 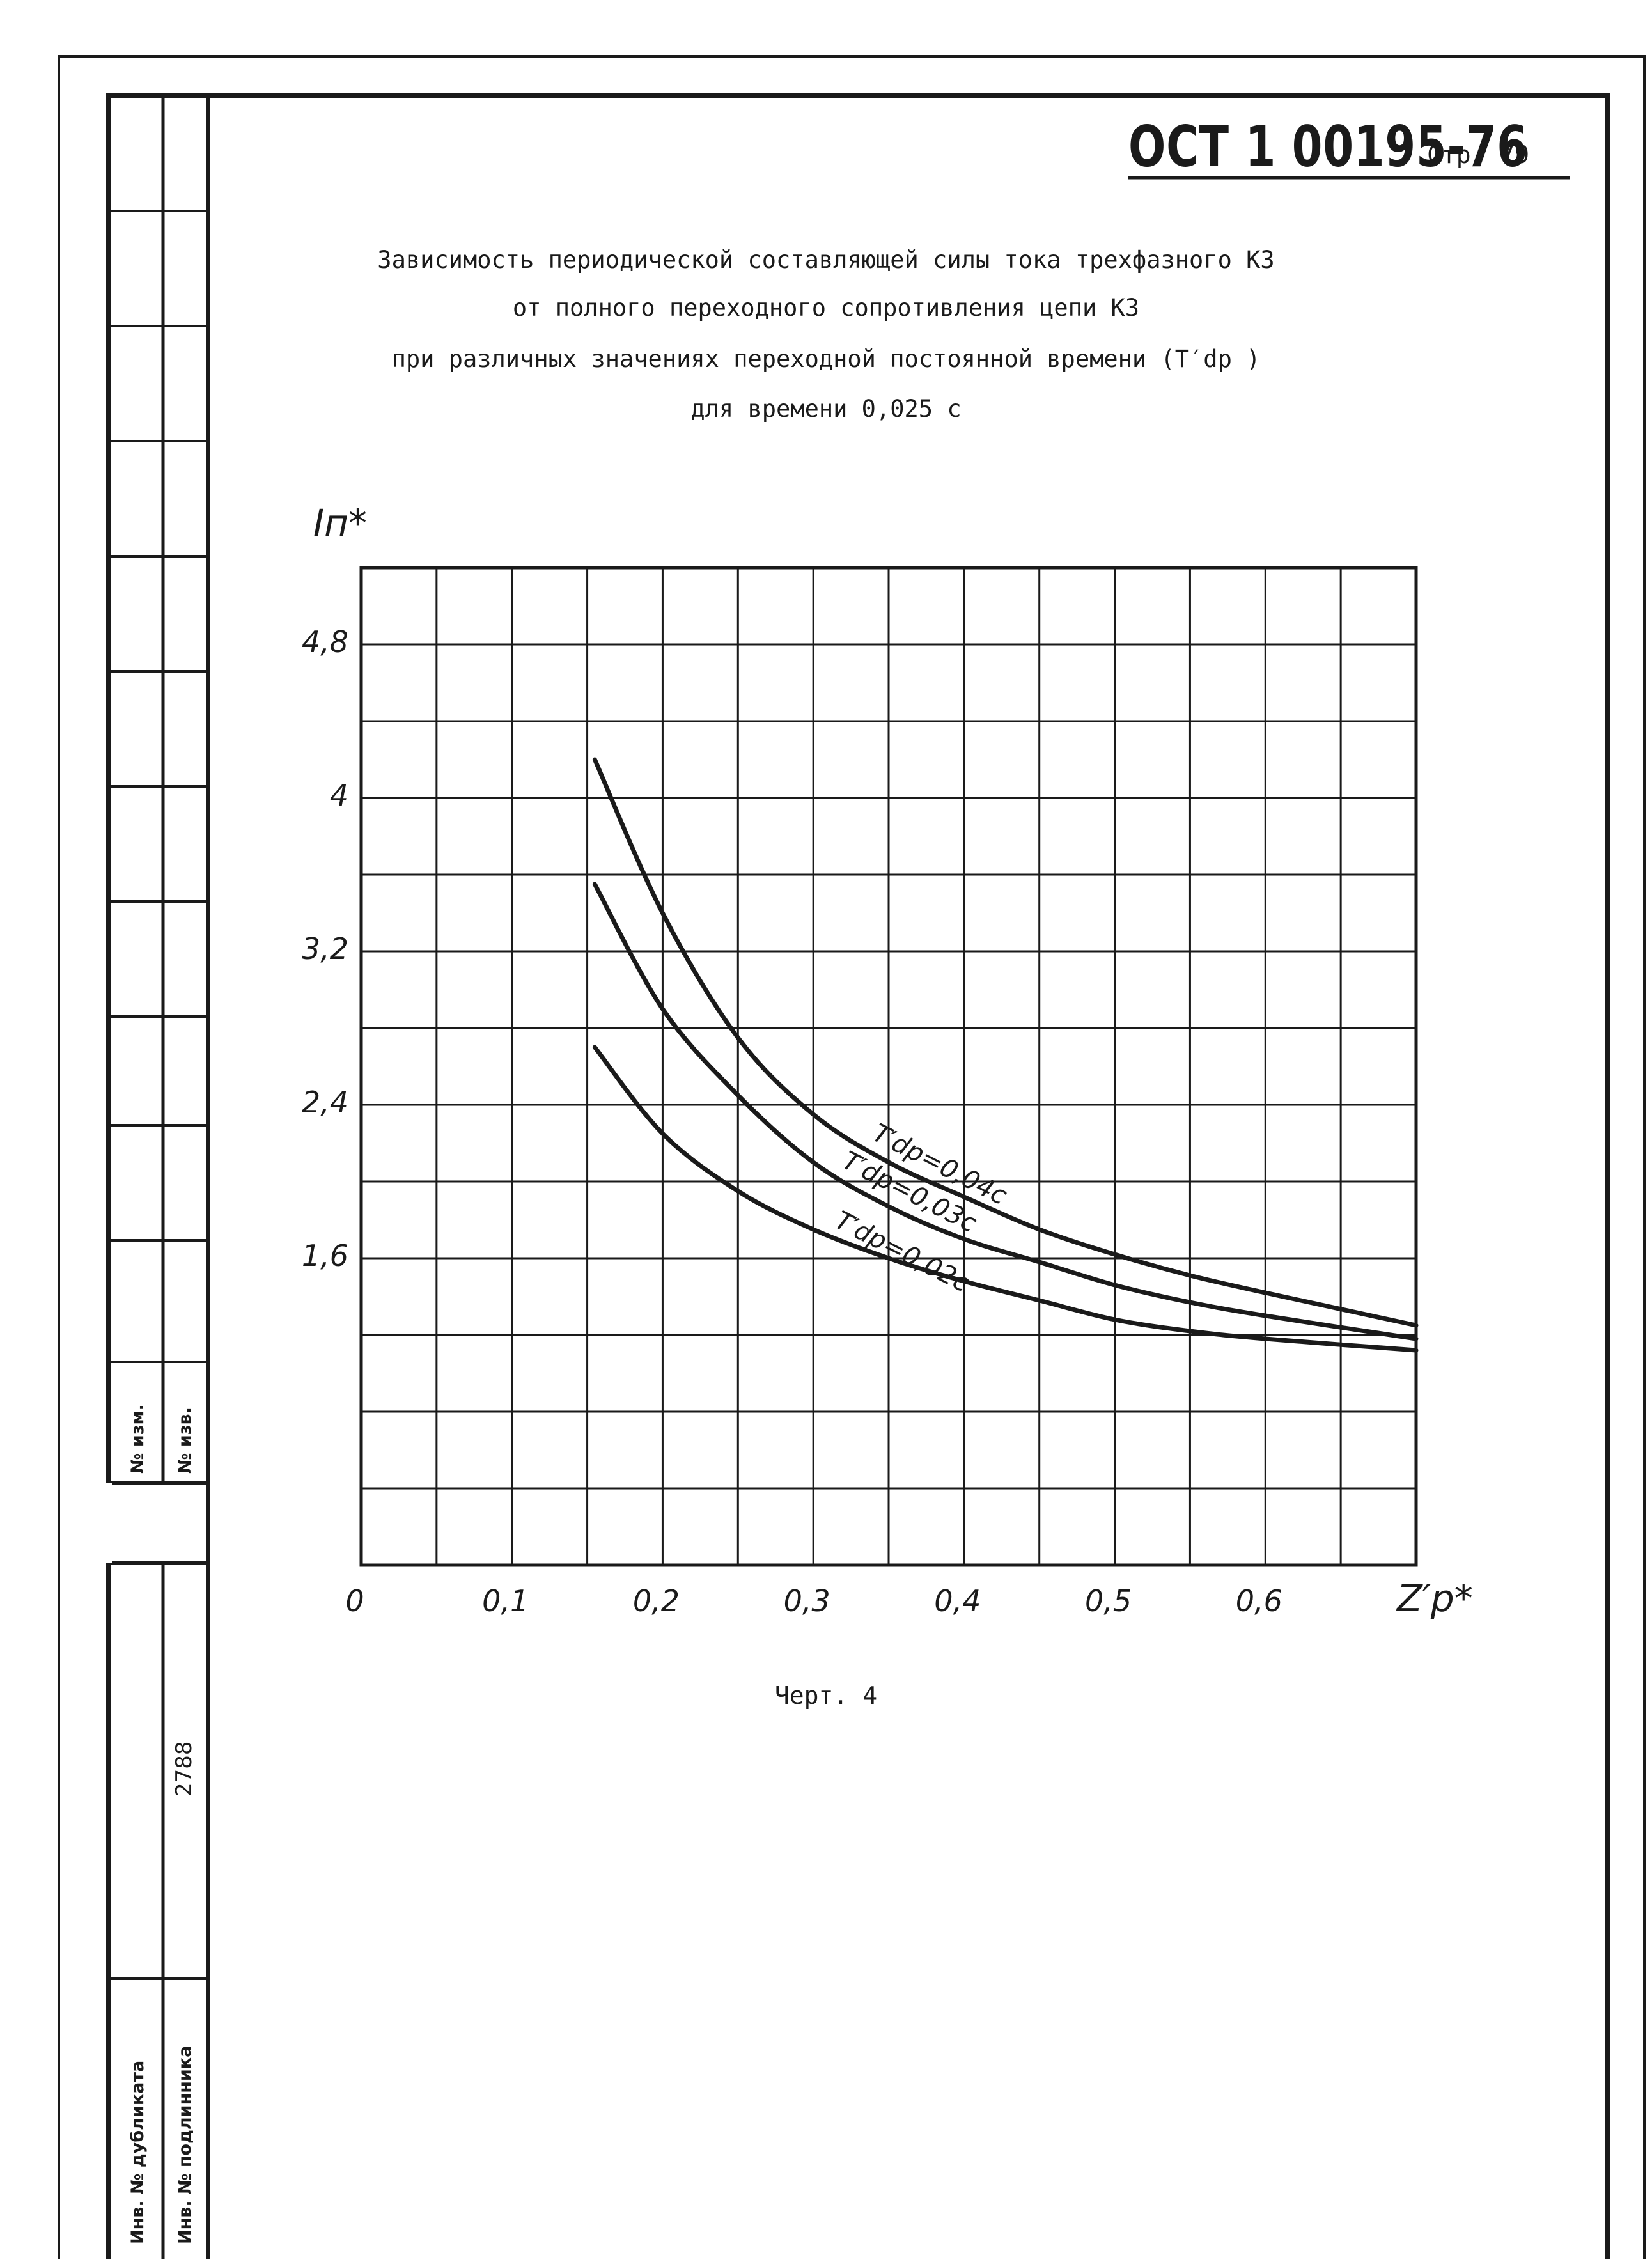 What do you see at coordinates (1259, 1601) in the screenshot?
I see `x-tick-label: 0,6` at bounding box center [1259, 1601].